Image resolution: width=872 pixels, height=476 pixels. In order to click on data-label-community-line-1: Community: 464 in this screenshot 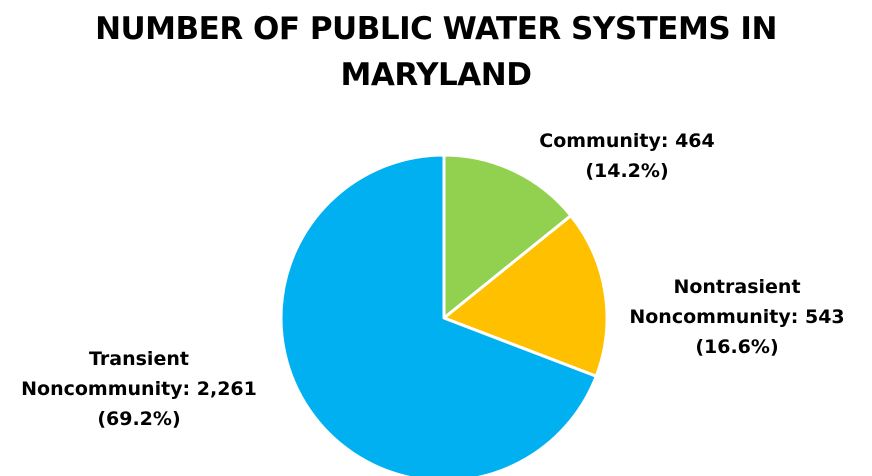, I will do `click(627, 141)`.